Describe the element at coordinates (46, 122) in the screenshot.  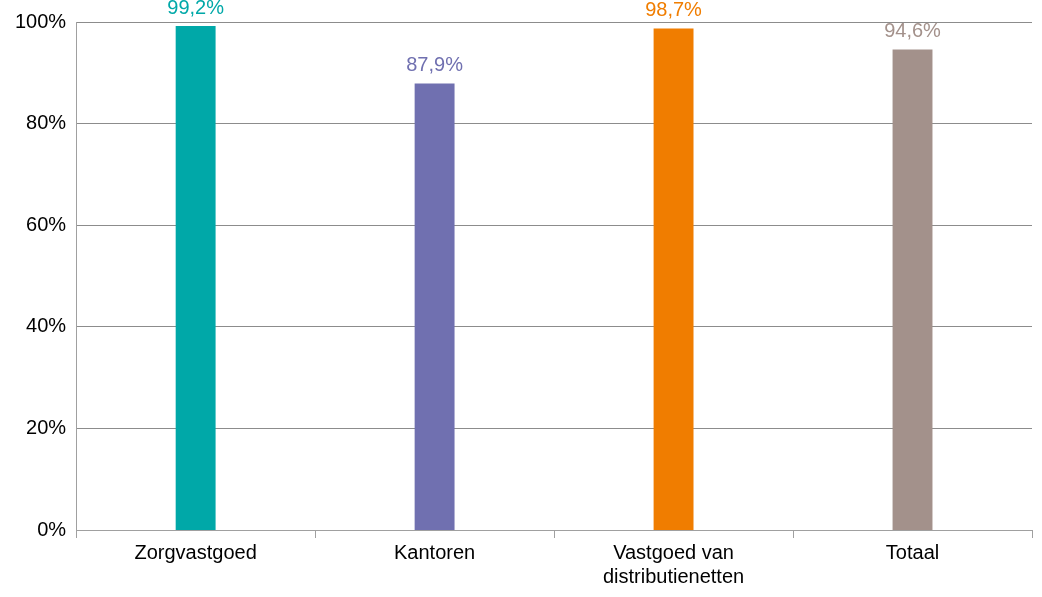
I see `y-tick-label: 80%` at that location.